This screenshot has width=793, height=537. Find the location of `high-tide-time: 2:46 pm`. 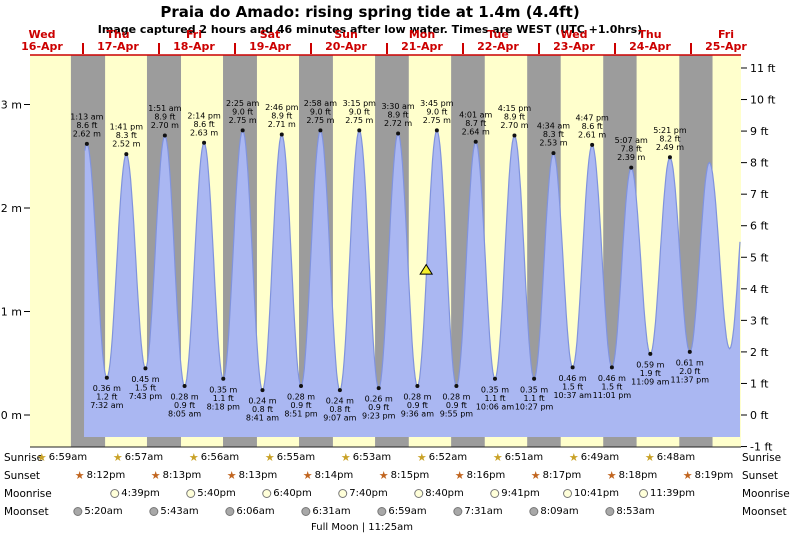

high-tide-time: 2:46 pm is located at coordinates (282, 107).